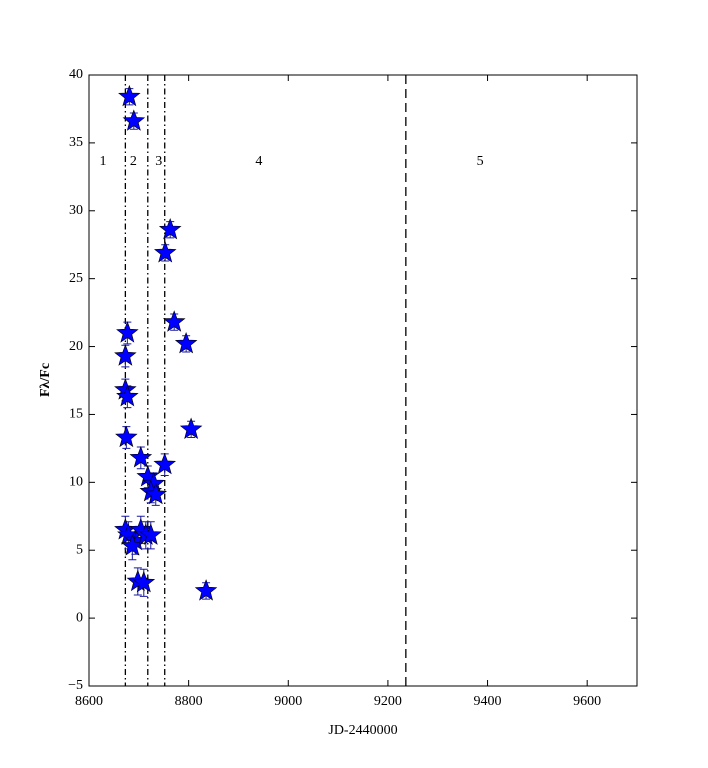 The height and width of the screenshot is (768, 708). What do you see at coordinates (76, 74) in the screenshot?
I see `y-tick-label: 40` at bounding box center [76, 74].